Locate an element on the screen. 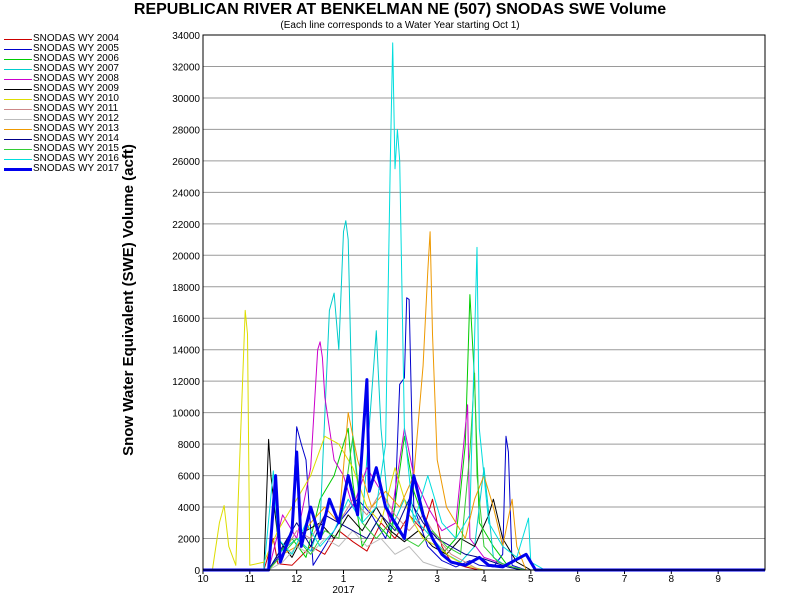 The height and width of the screenshot is (600, 800). series-line-wy2011 is located at coordinates (484, 530).